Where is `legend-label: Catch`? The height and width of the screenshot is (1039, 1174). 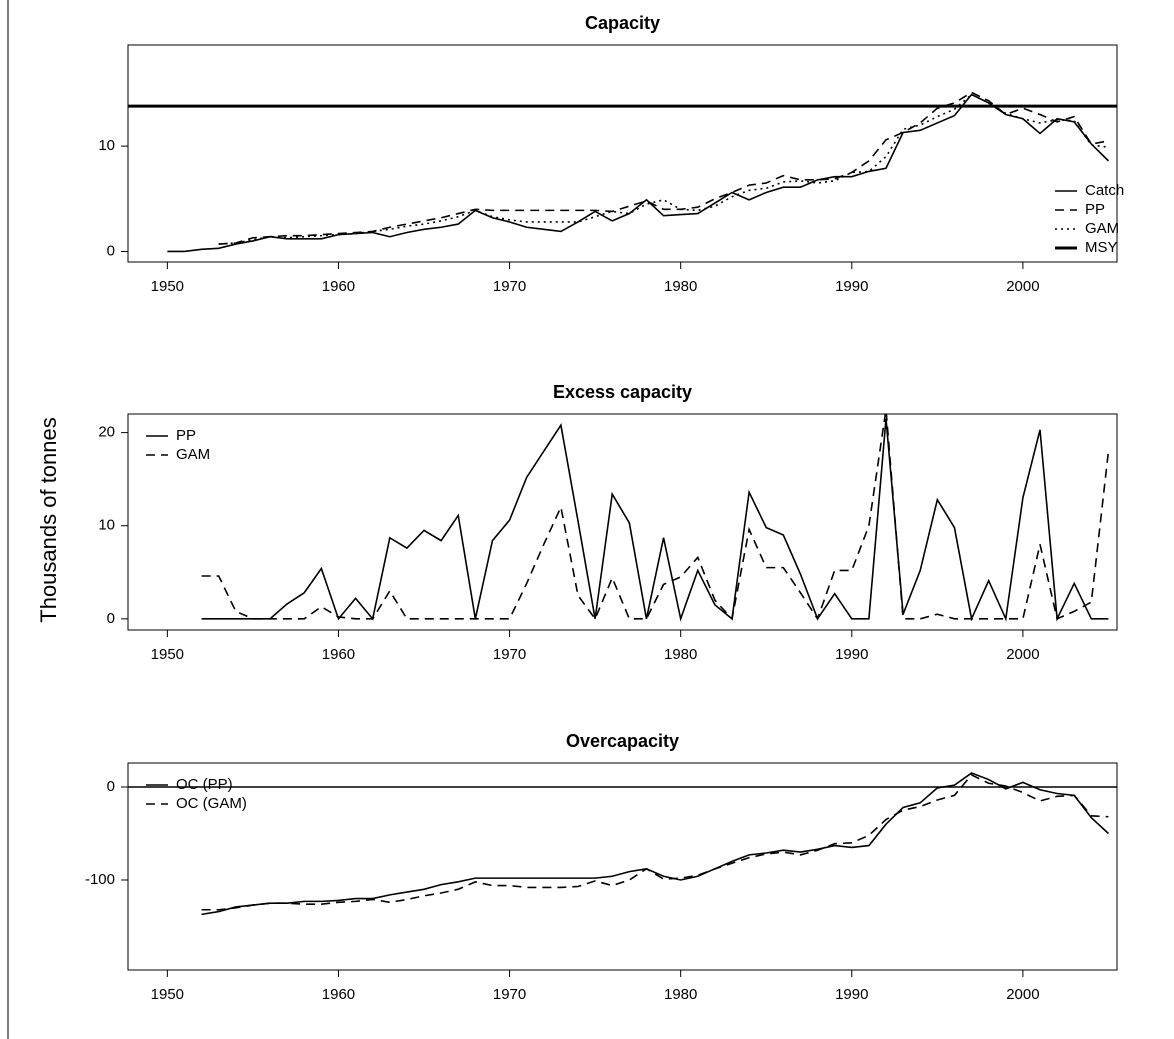
legend-label: Catch is located at coordinates (1104, 190).